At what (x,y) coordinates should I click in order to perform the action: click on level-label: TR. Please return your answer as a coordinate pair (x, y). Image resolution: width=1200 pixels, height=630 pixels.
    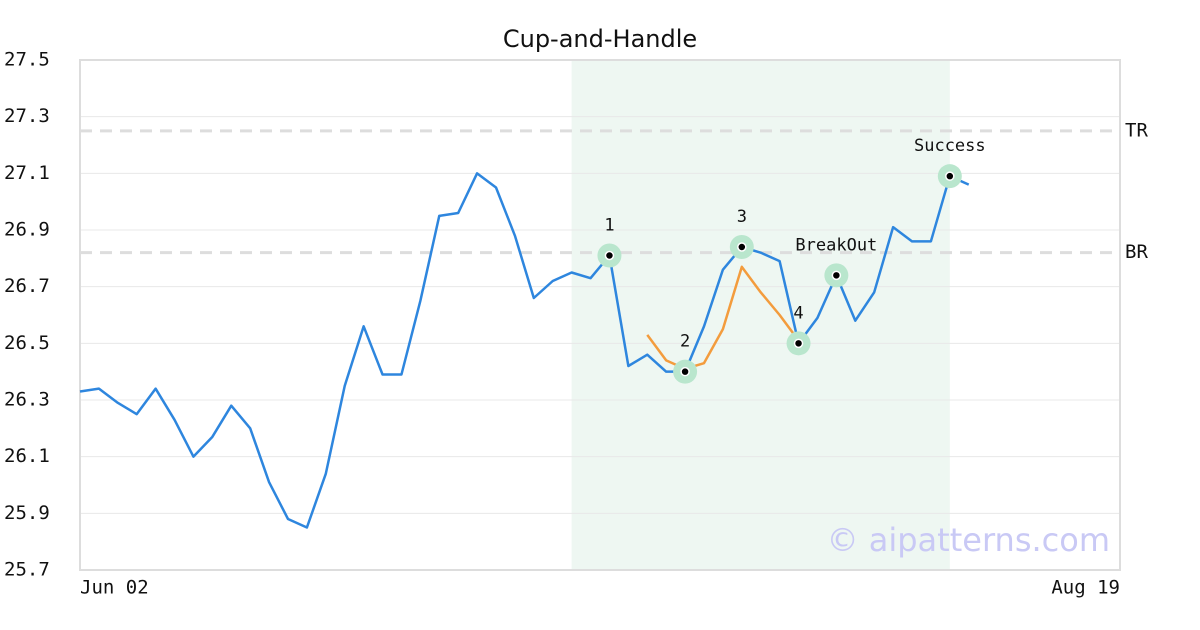
    Looking at the image, I should click on (1136, 130).